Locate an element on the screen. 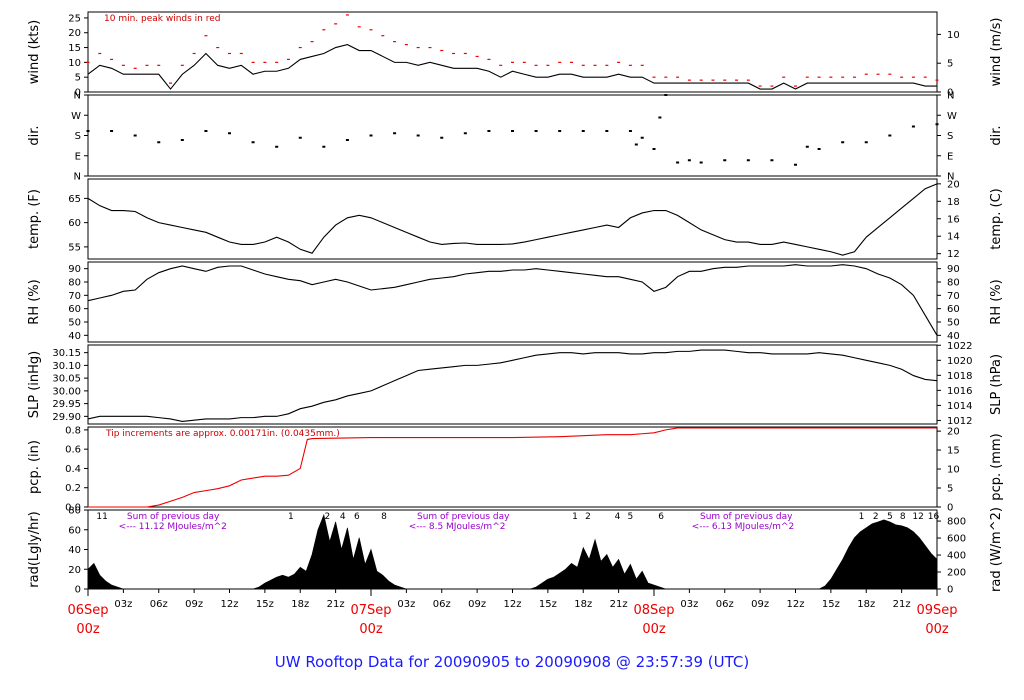 The image size is (1024, 700). pcp-left-tick-label: 0.2 is located at coordinates (73, 488).